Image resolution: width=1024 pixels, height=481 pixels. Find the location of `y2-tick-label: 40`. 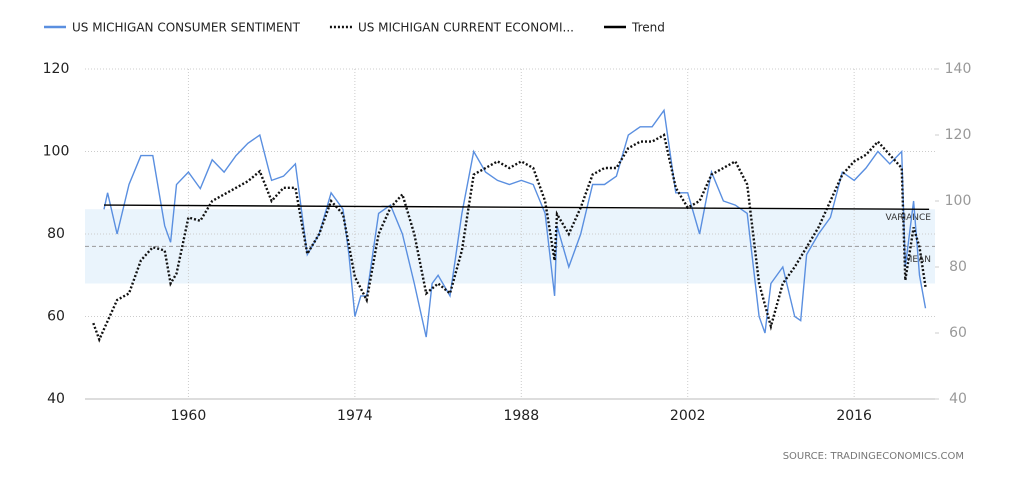

y2-tick-label: 40 is located at coordinates (958, 399).